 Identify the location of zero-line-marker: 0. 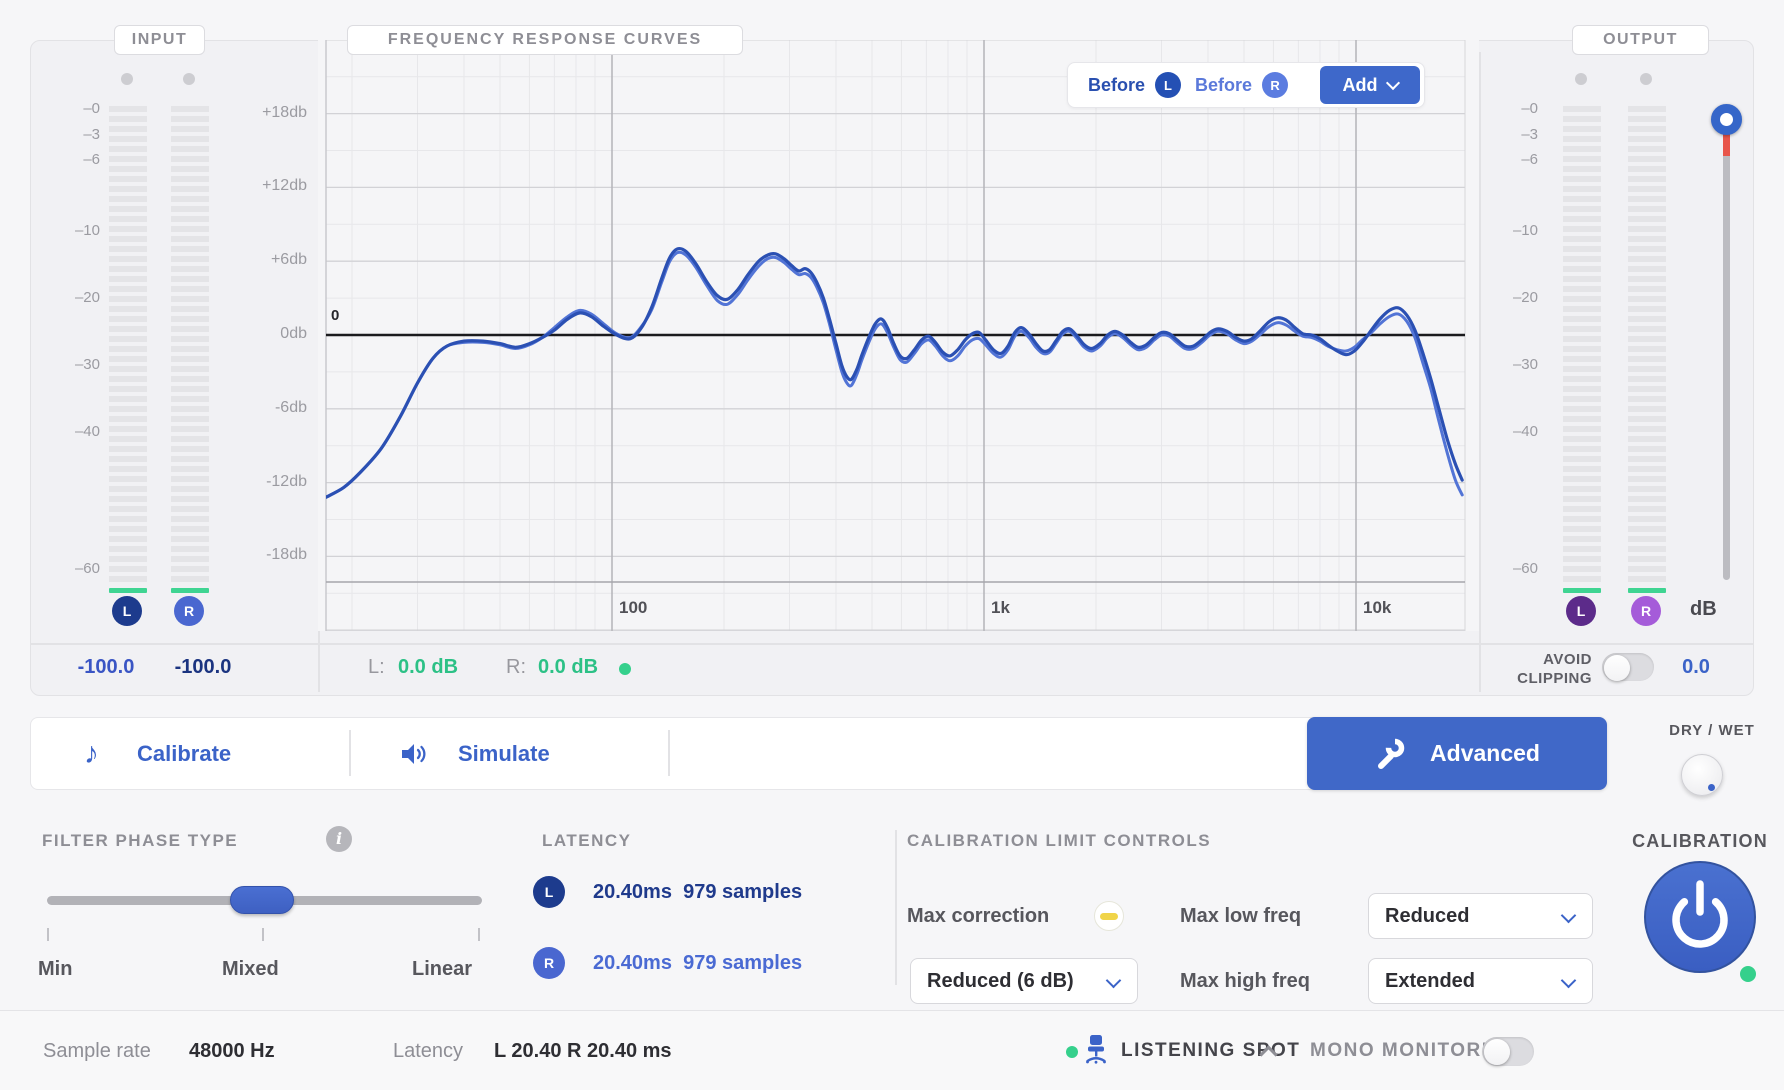
(335, 315).